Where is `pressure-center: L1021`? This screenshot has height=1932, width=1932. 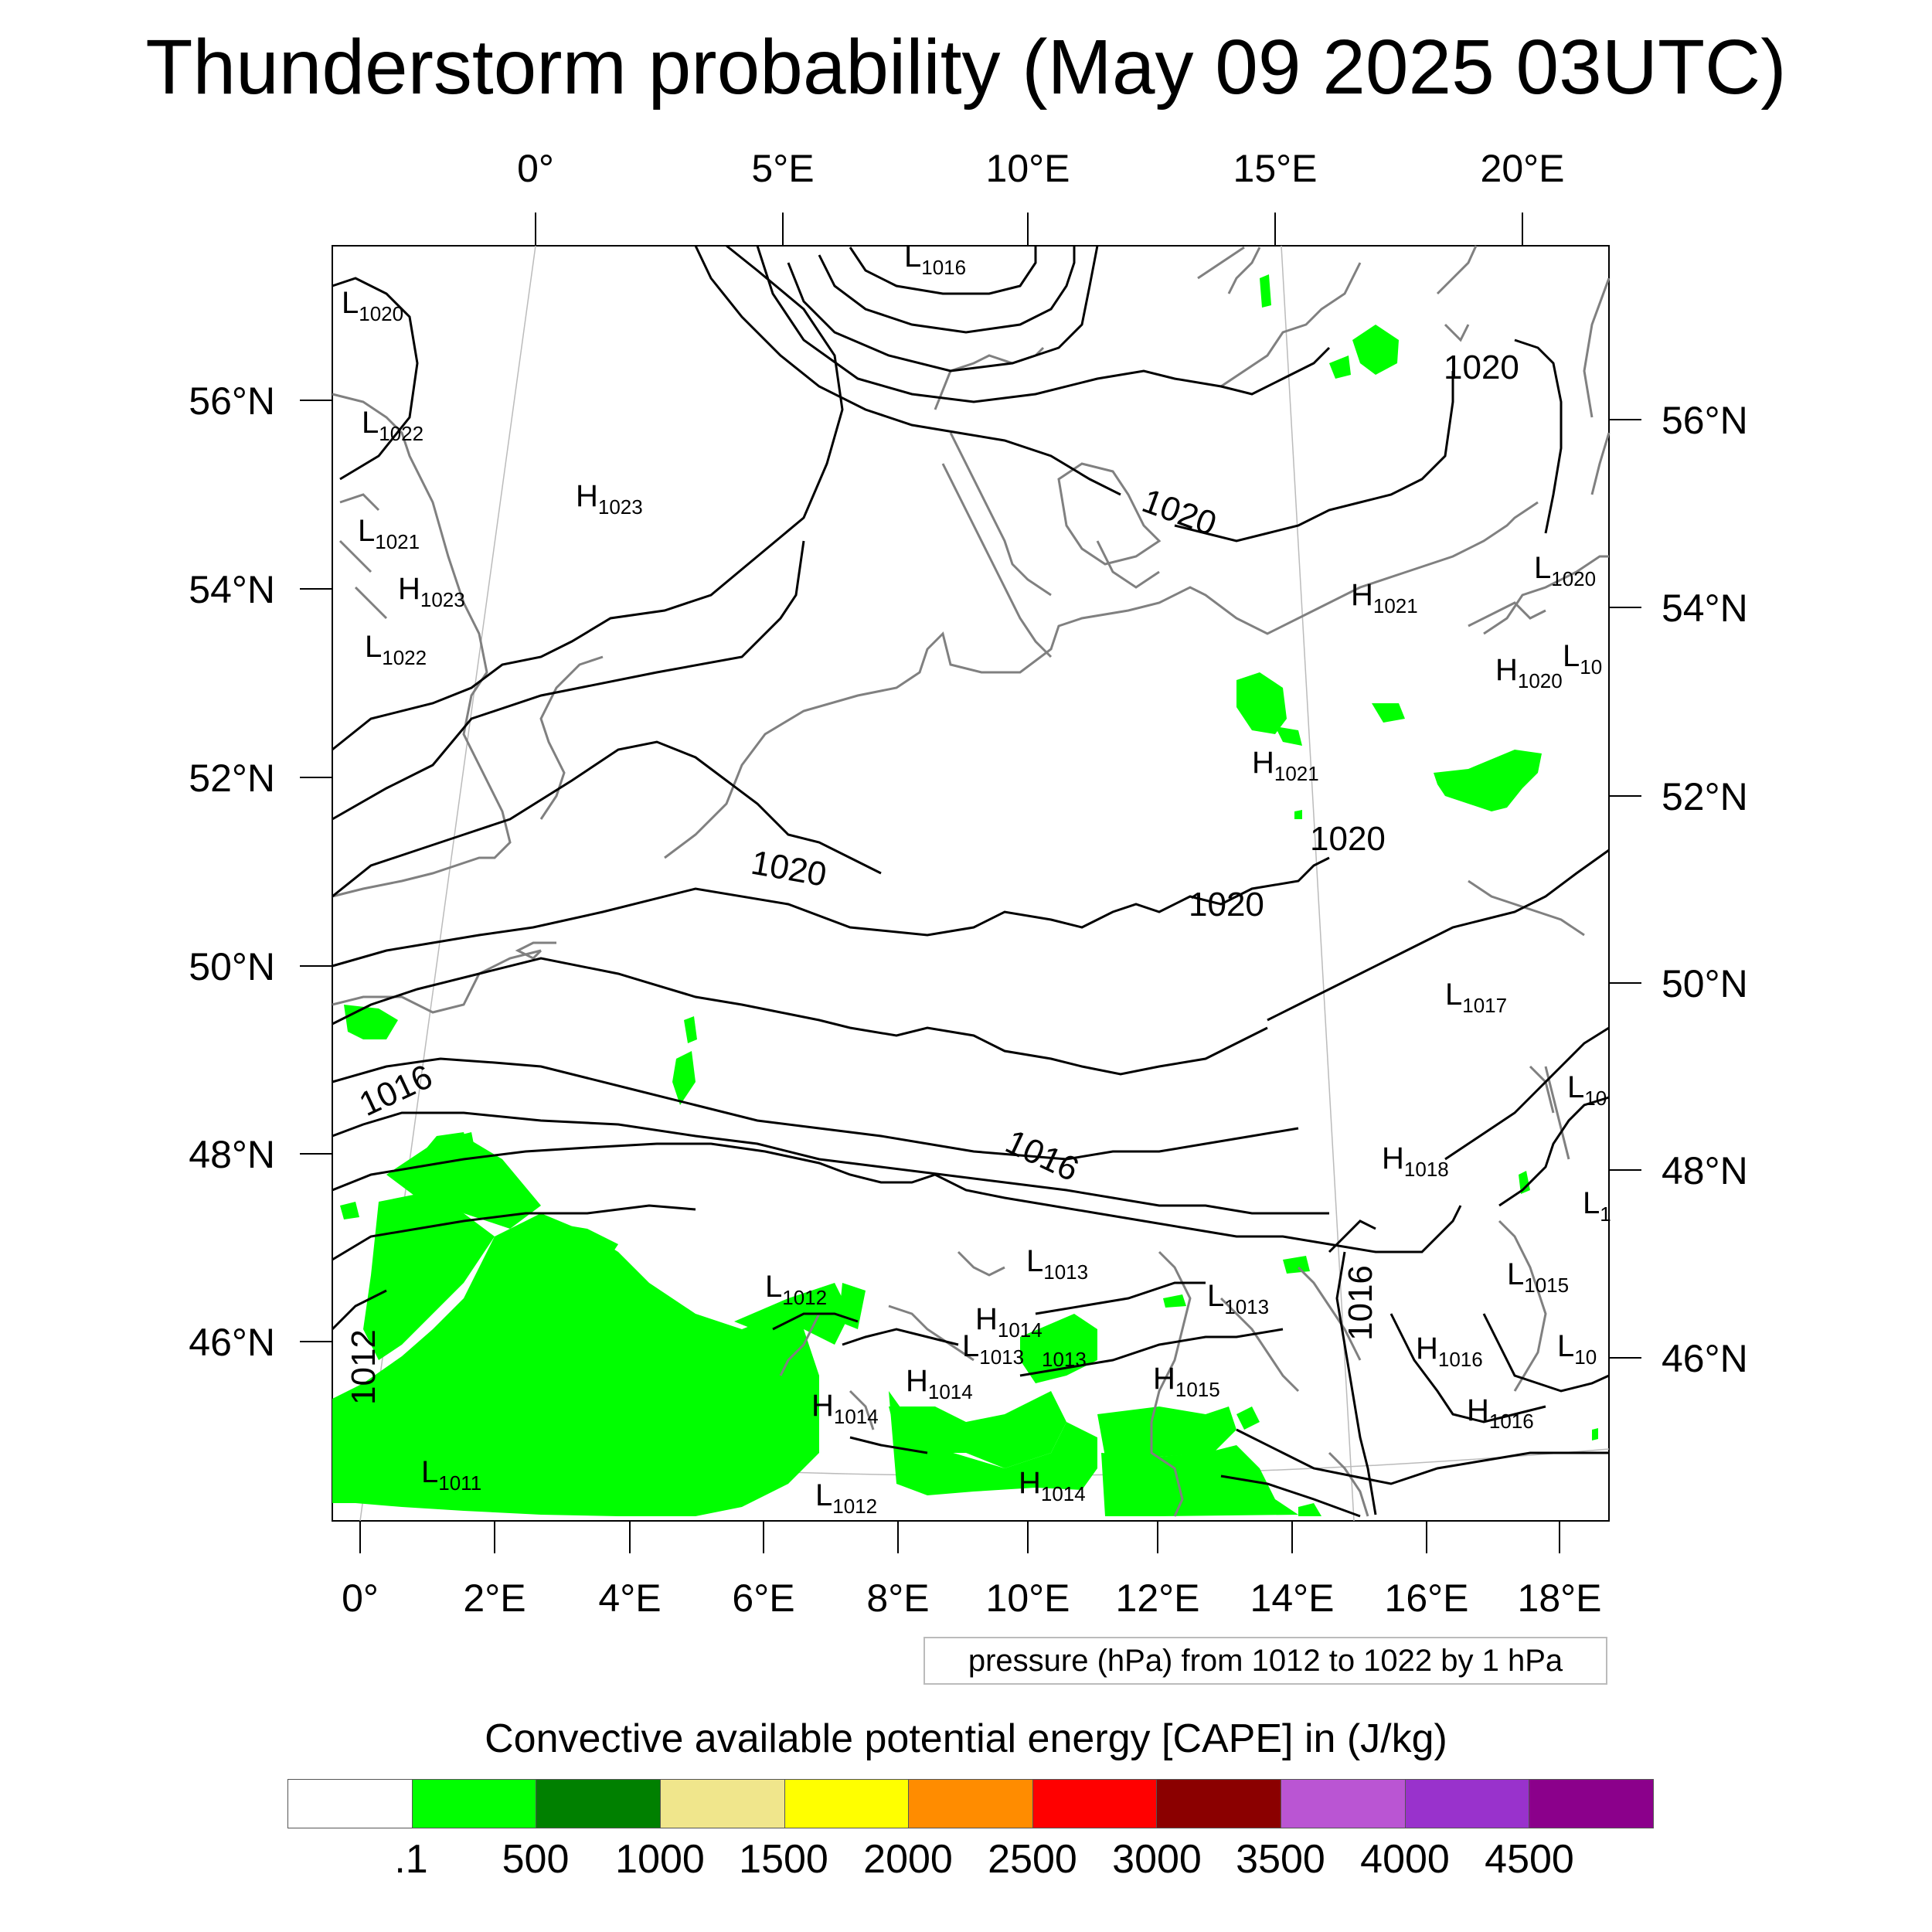
pressure-center: L1021 is located at coordinates (389, 533).